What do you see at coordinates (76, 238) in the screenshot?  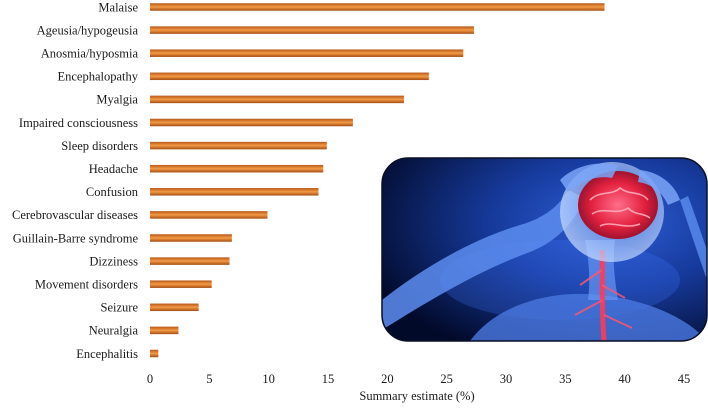 I see `category-label: Guillain-Barre syndrome` at bounding box center [76, 238].